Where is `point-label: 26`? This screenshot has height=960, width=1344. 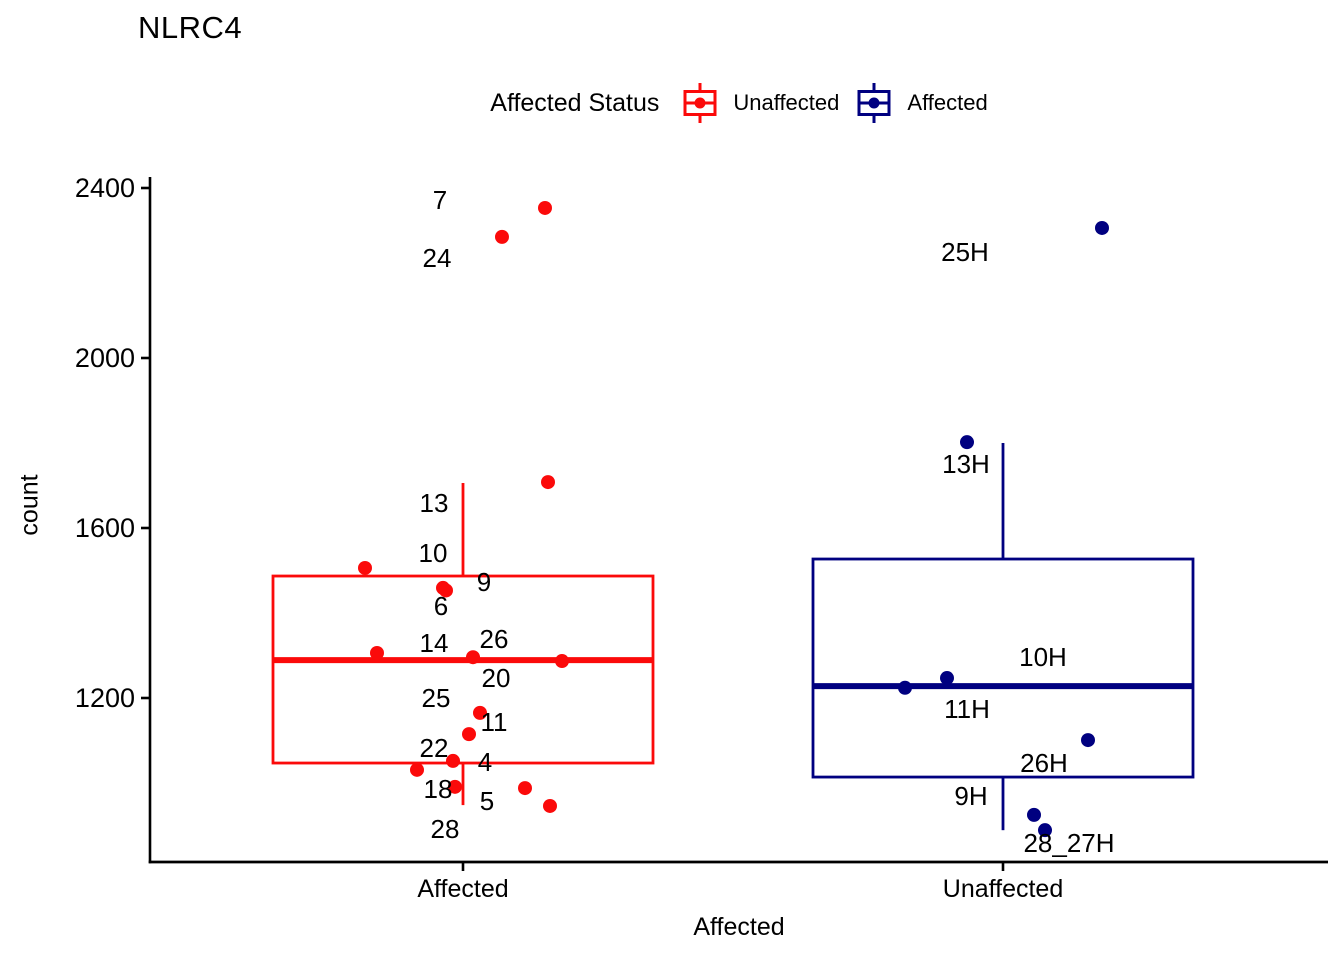
point-label: 26 is located at coordinates (494, 639).